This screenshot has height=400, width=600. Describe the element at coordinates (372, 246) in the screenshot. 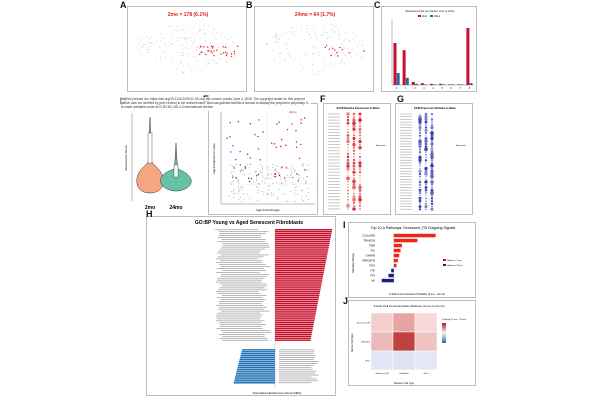

I see `i-category-label: THBS` at that location.